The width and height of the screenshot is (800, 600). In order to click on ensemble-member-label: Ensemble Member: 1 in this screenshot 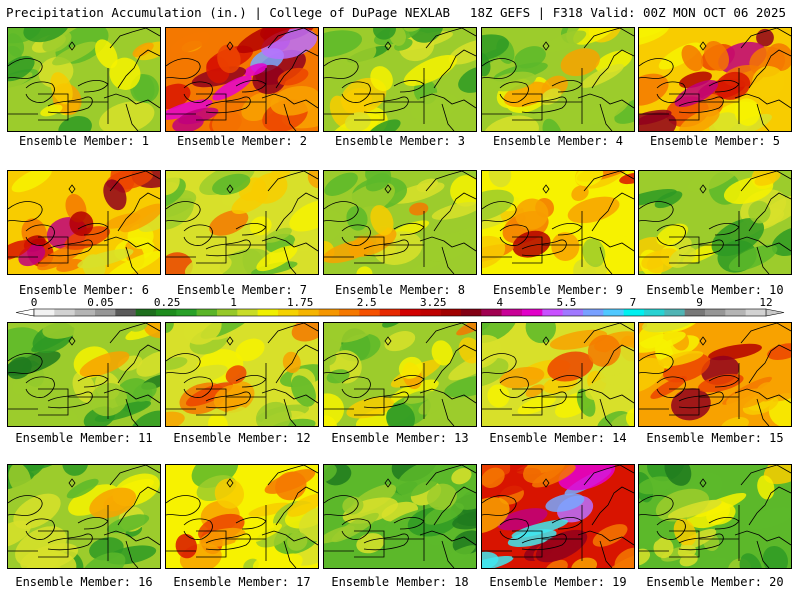, I will do `click(84, 141)`.